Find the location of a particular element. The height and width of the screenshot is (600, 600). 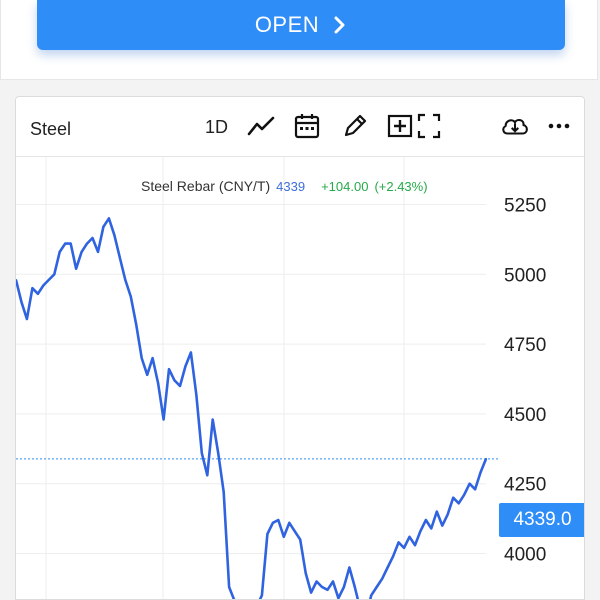

line-chart-icon is located at coordinates (261, 126).